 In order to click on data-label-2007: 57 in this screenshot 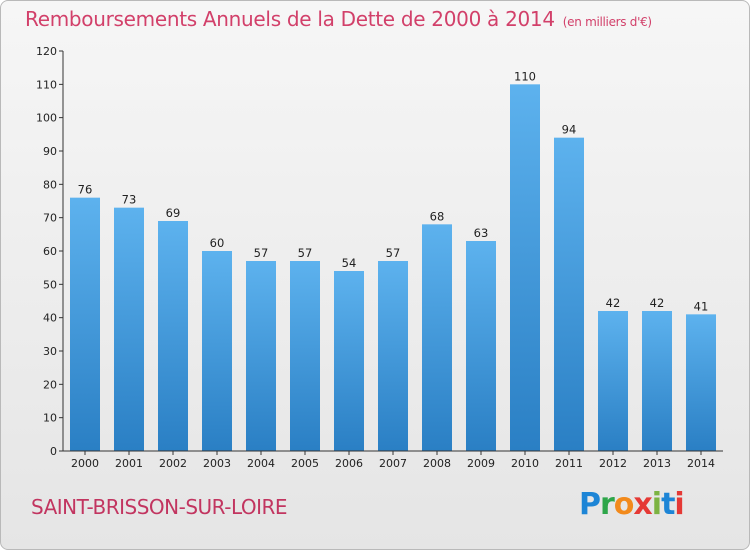, I will do `click(393, 253)`.